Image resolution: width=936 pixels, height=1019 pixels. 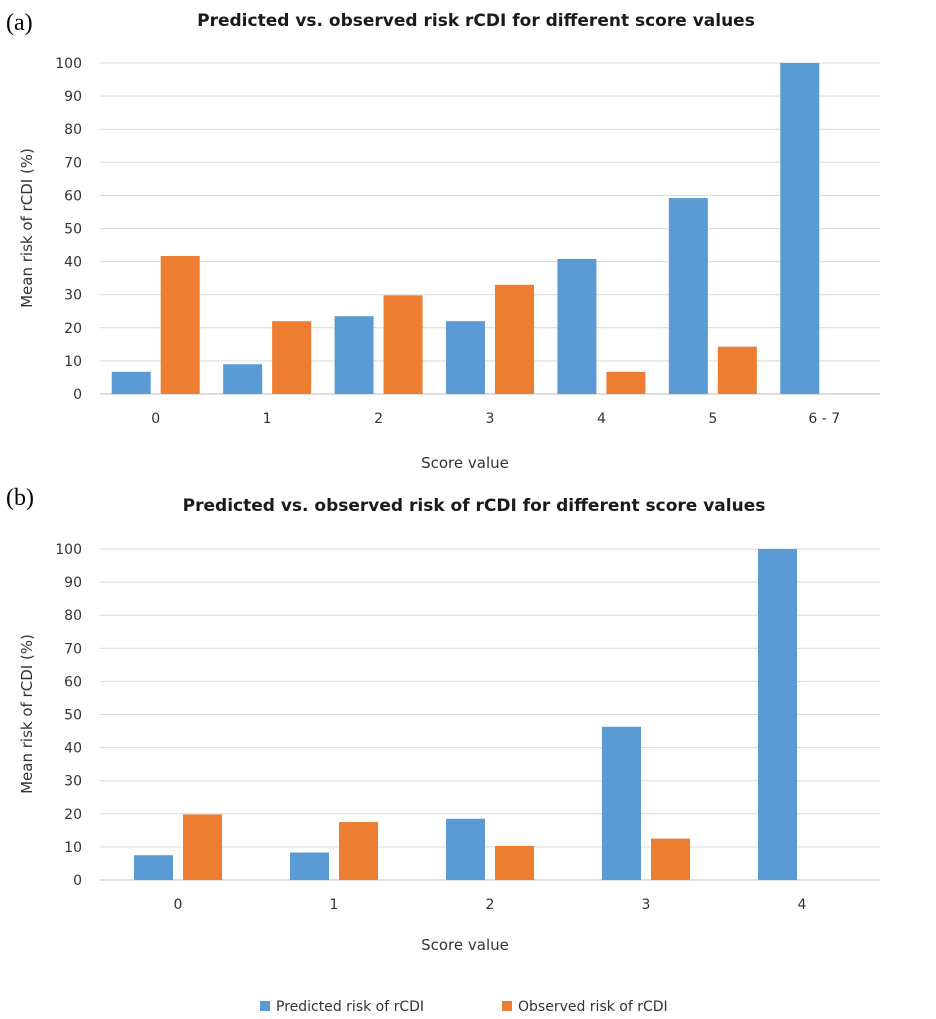 I want to click on legend-label-observed: Observed risk of rCDI, so click(x=593, y=1007).